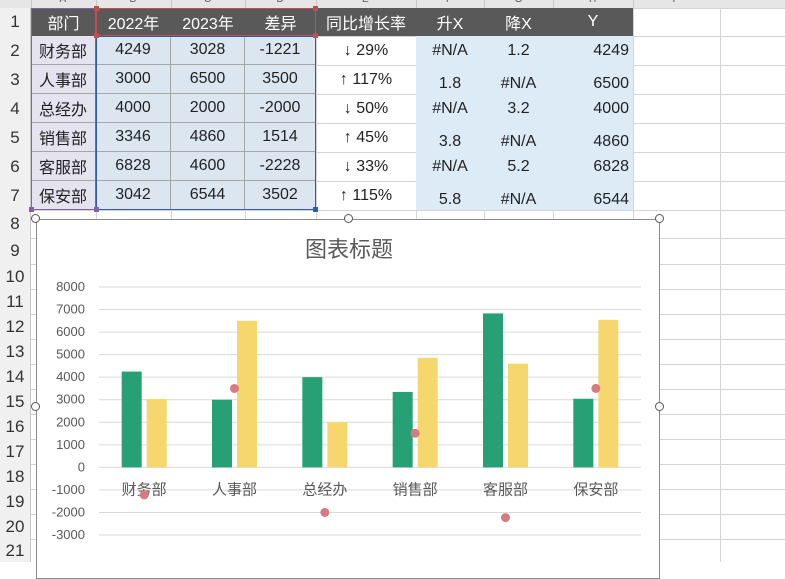 This screenshot has height=579, width=785. What do you see at coordinates (15, 376) in the screenshot?
I see `row-number: 14` at bounding box center [15, 376].